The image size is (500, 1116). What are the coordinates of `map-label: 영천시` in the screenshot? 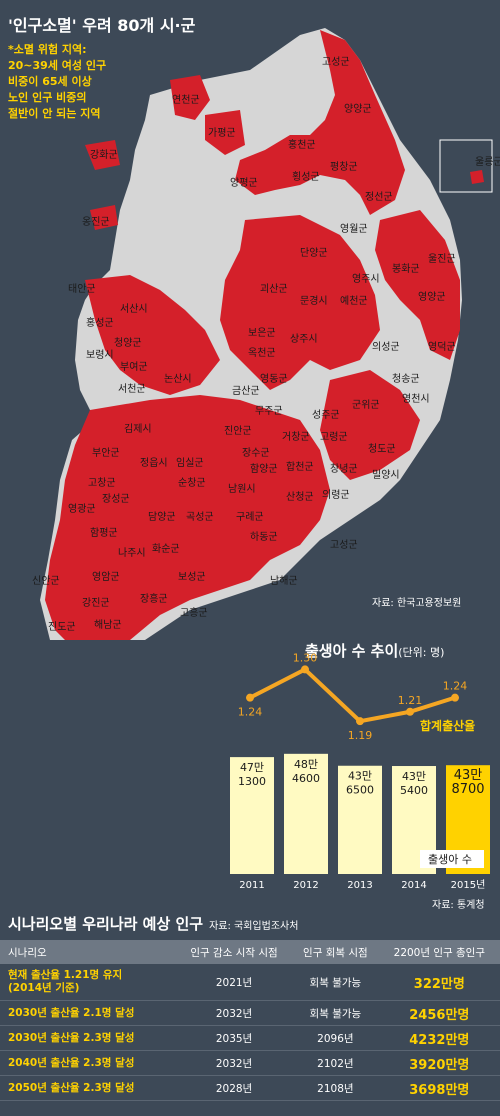 It's located at (416, 399).